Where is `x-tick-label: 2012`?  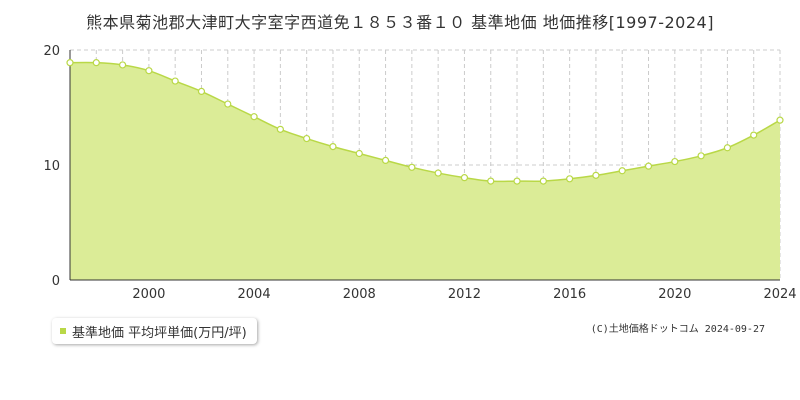 x-tick-label: 2012 is located at coordinates (464, 294).